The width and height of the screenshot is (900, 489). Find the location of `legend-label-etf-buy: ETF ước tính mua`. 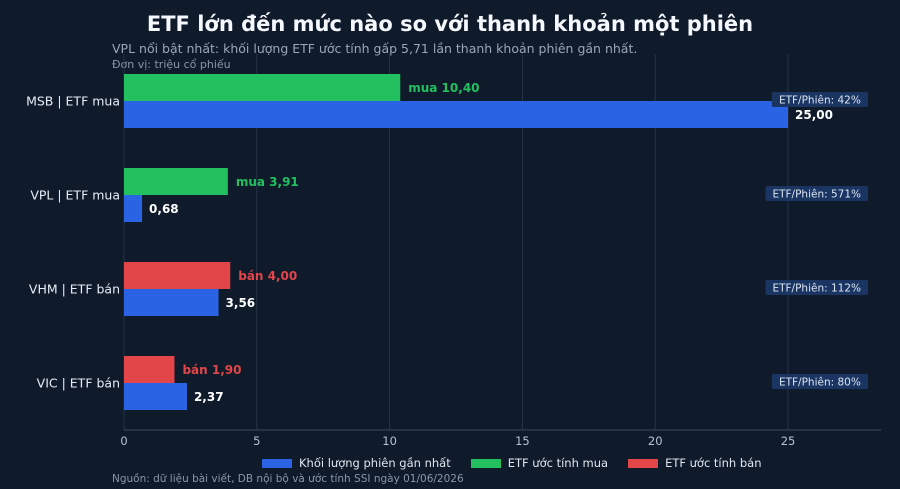

legend-label-etf-buy: ETF ước tính mua is located at coordinates (558, 463).